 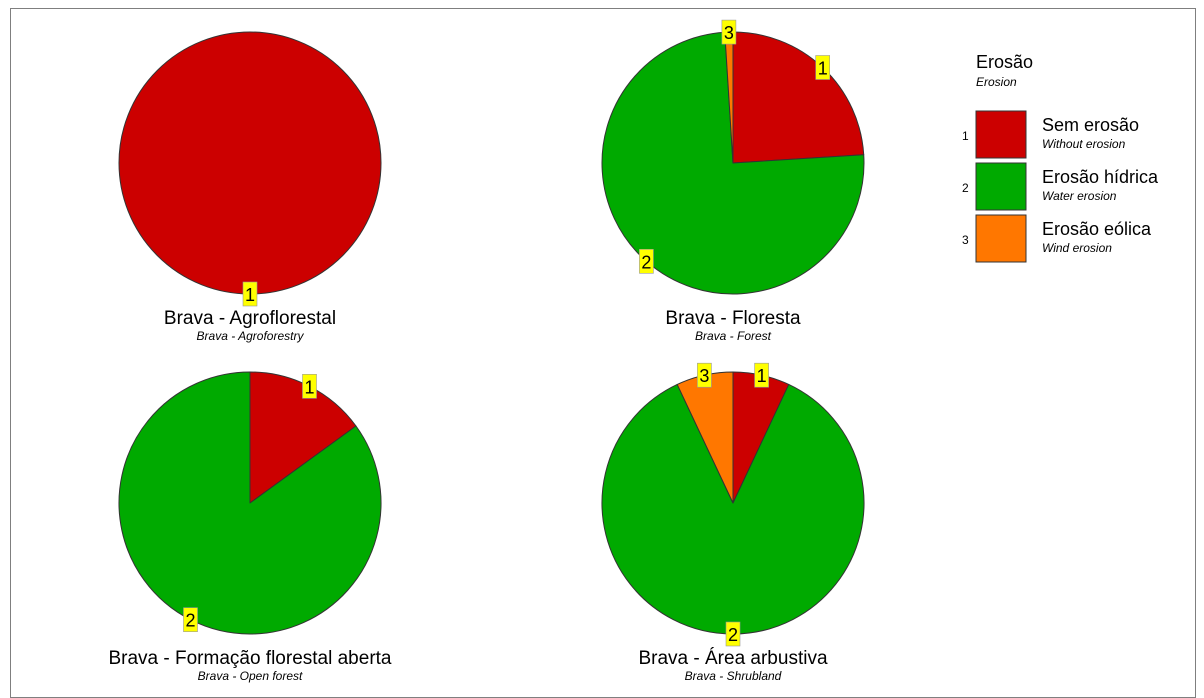 What do you see at coordinates (1001, 238) in the screenshot?
I see `legend-item-3-swatch` at bounding box center [1001, 238].